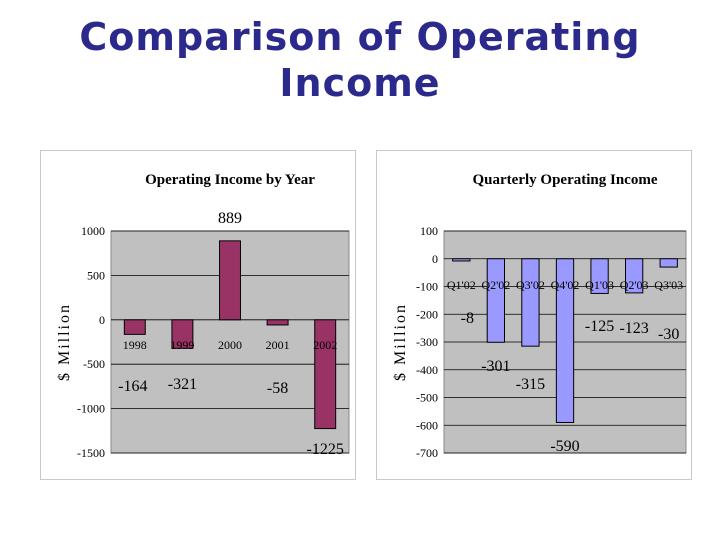  What do you see at coordinates (564, 446) in the screenshot?
I see `data-label: -590` at bounding box center [564, 446].